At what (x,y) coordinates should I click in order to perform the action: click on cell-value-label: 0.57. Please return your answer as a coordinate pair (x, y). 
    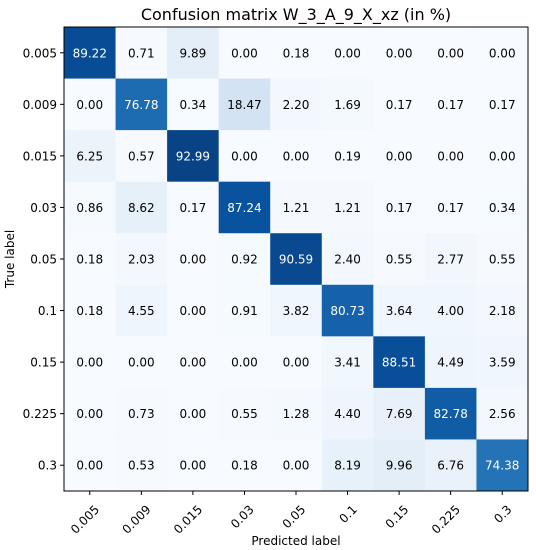
    Looking at the image, I should click on (141, 156).